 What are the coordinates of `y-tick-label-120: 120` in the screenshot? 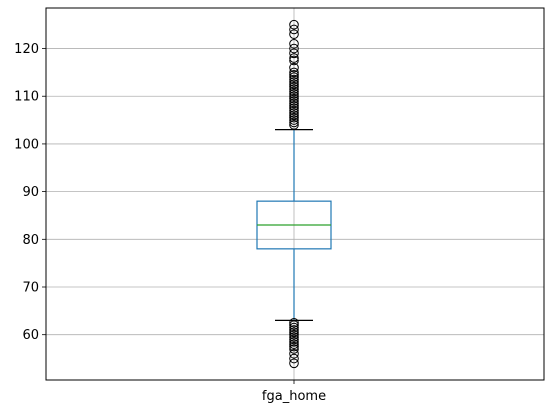 It's located at (26, 49).